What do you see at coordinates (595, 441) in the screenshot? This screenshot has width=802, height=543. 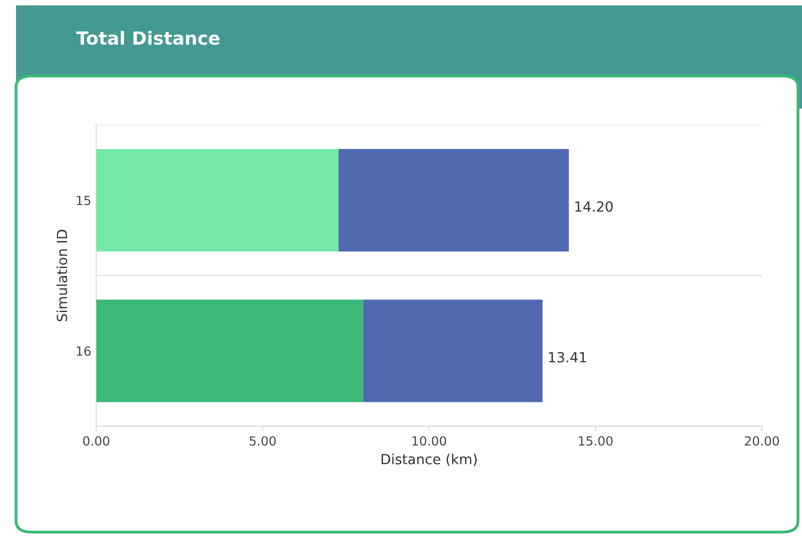 I see `x-tick-label: 15.00` at bounding box center [595, 441].